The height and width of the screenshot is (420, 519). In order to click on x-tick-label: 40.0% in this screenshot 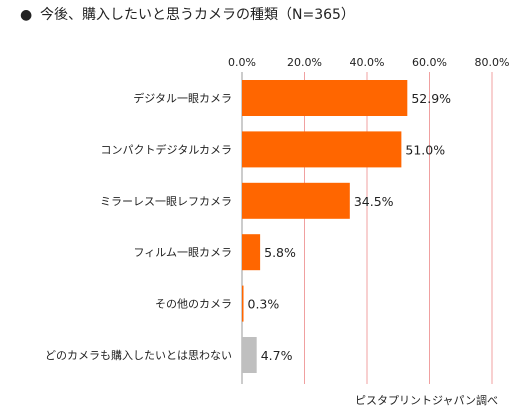, I will do `click(367, 62)`.